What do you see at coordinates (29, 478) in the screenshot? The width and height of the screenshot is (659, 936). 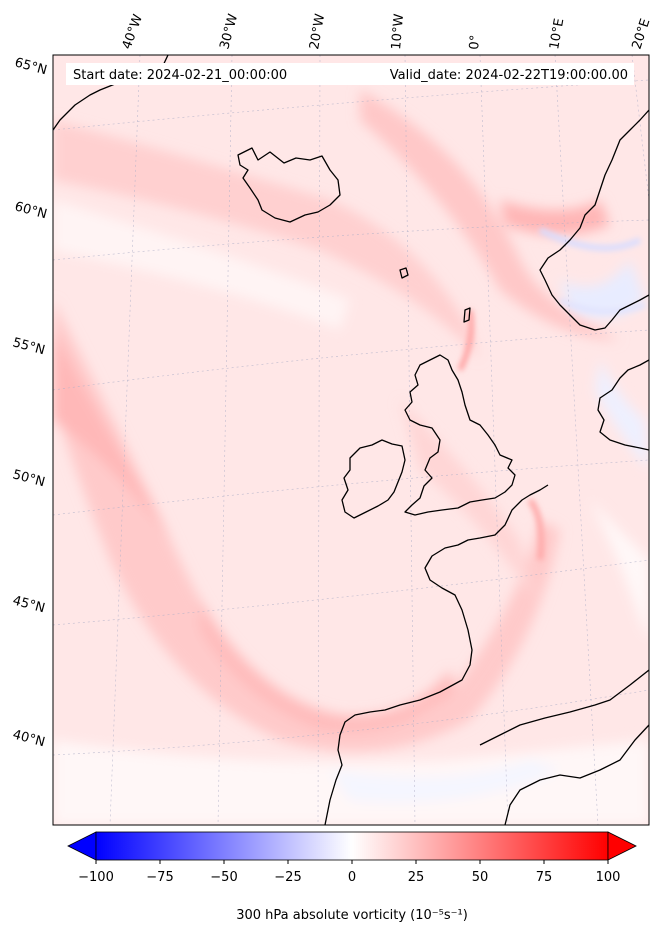 I see `lat-label-50n: 50°N` at bounding box center [29, 478].